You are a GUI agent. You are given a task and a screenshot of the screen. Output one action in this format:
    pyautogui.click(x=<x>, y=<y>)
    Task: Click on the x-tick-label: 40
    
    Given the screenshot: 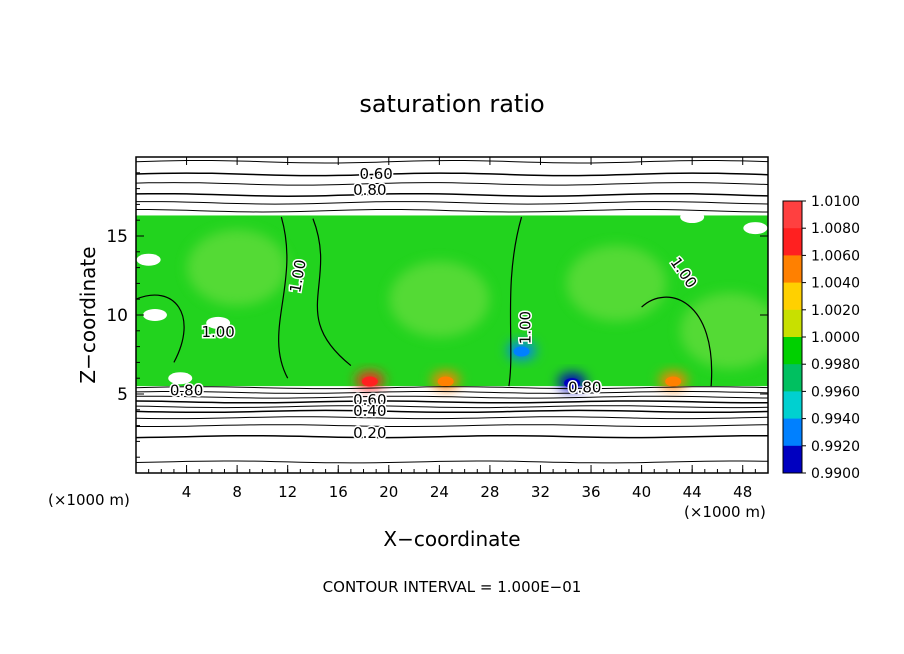 What is the action you would take?
    pyautogui.click(x=641, y=492)
    